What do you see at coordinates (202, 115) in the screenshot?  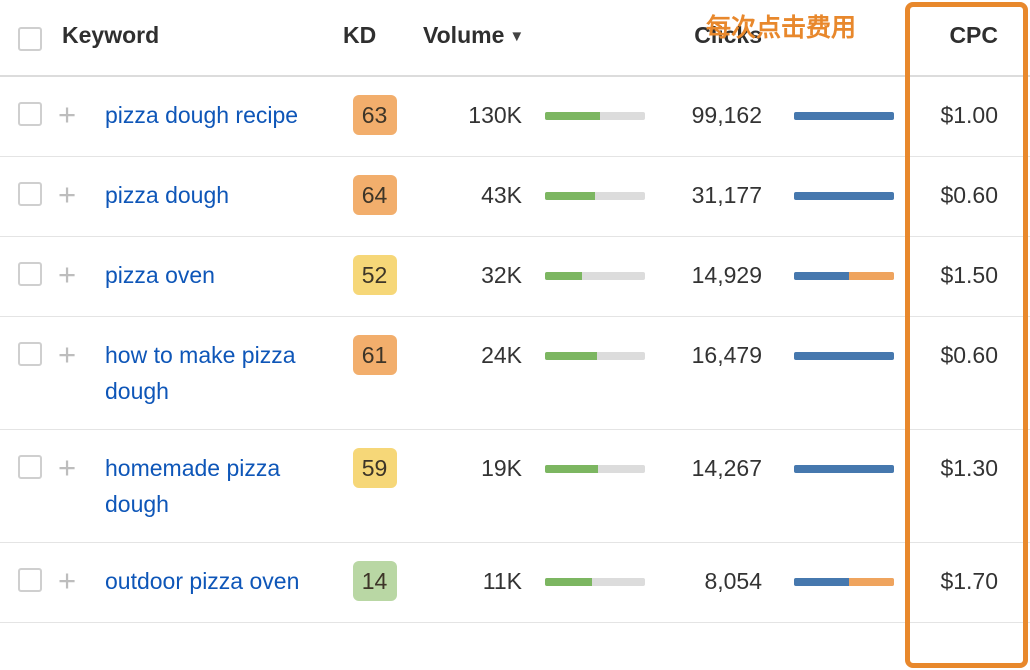 I see `keyword-link: pizza dough recipe` at bounding box center [202, 115].